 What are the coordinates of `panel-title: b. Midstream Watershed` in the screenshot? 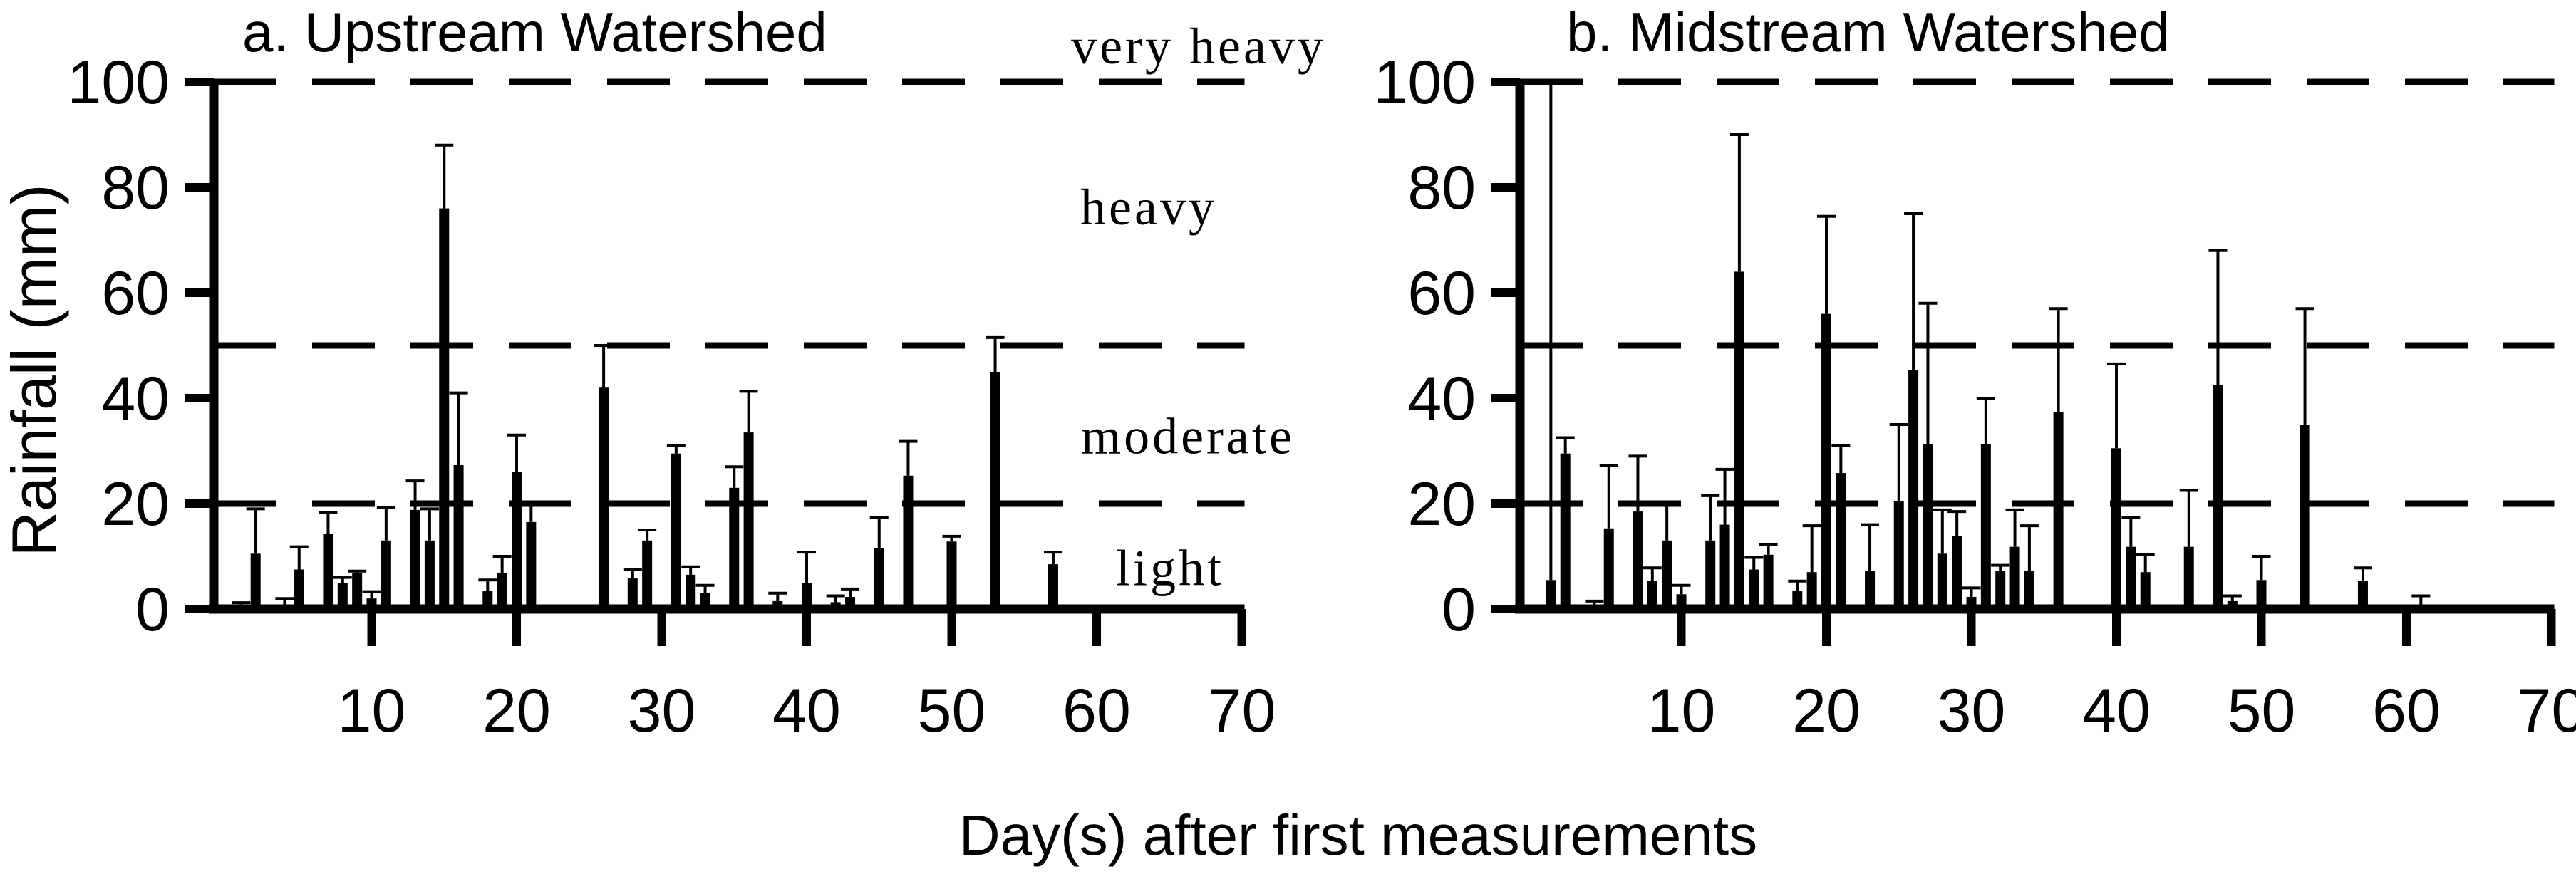 It's located at (1868, 32).